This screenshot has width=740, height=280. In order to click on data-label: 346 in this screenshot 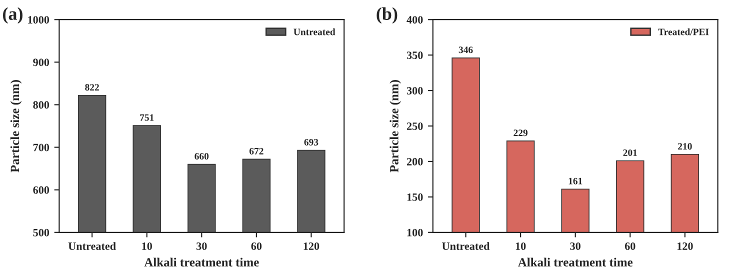, I will do `click(465, 50)`.